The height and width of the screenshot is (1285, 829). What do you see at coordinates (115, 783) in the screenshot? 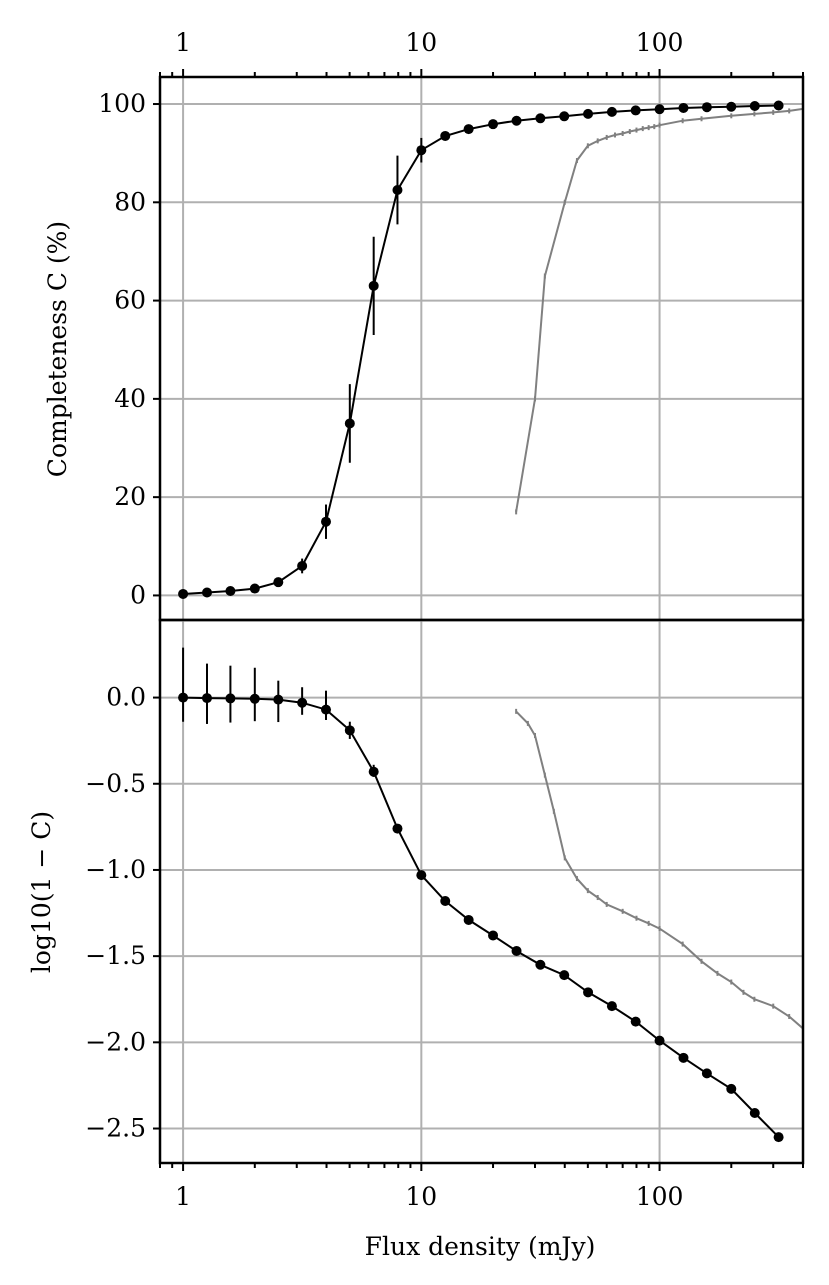
I see `bottom-y-tick-label: −0.5` at bounding box center [115, 783].